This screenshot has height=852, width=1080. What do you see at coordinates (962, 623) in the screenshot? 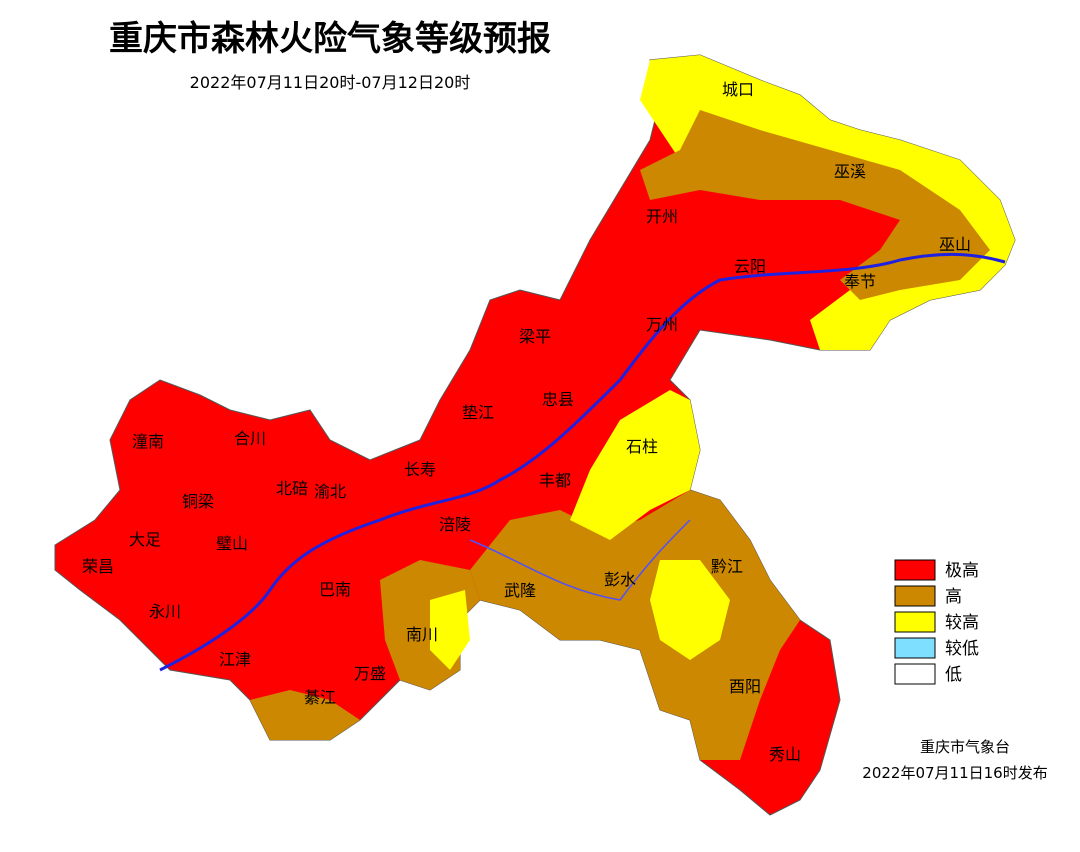
I see `legend-label: 较高` at bounding box center [962, 623].